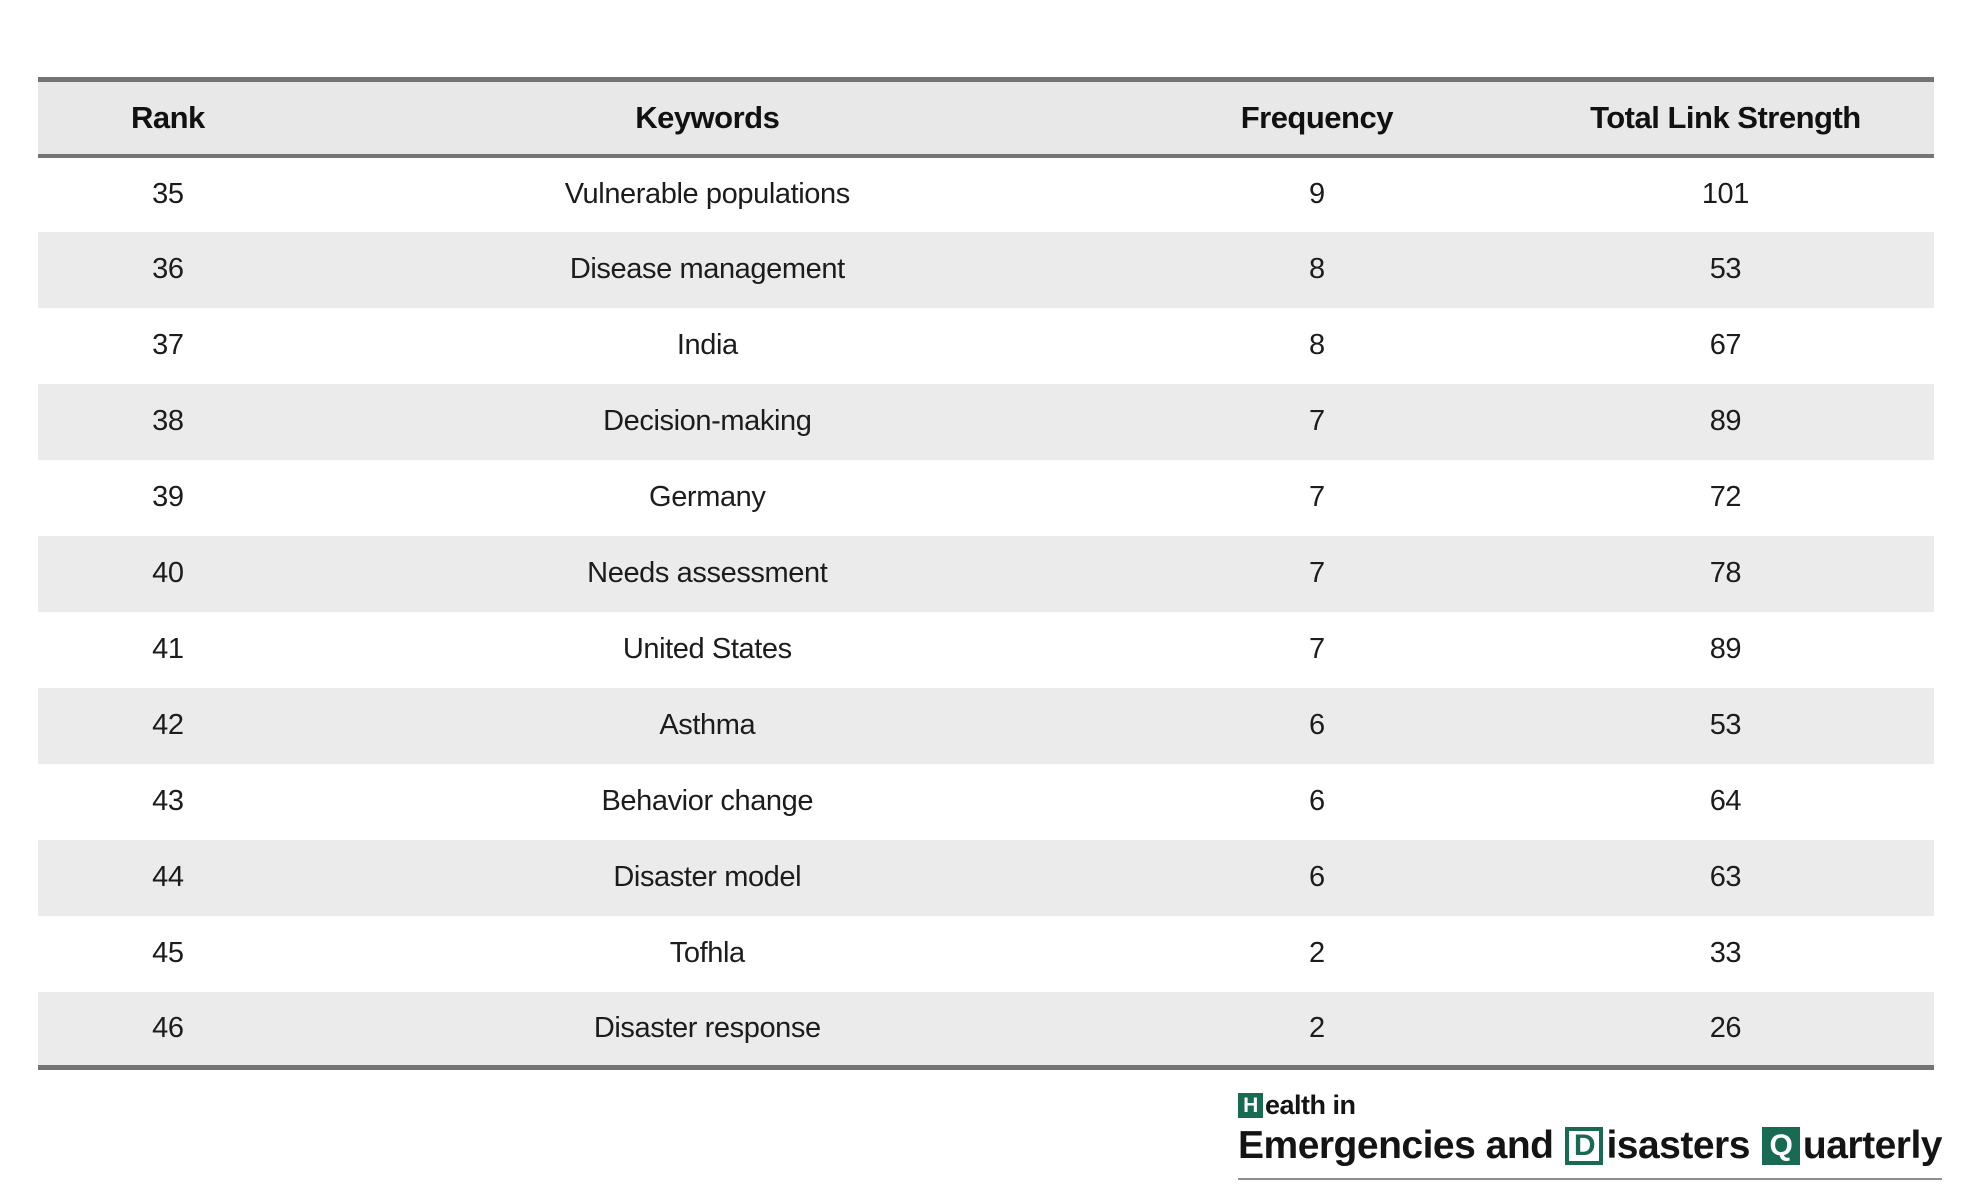  I want to click on cell-rank: 44, so click(168, 877).